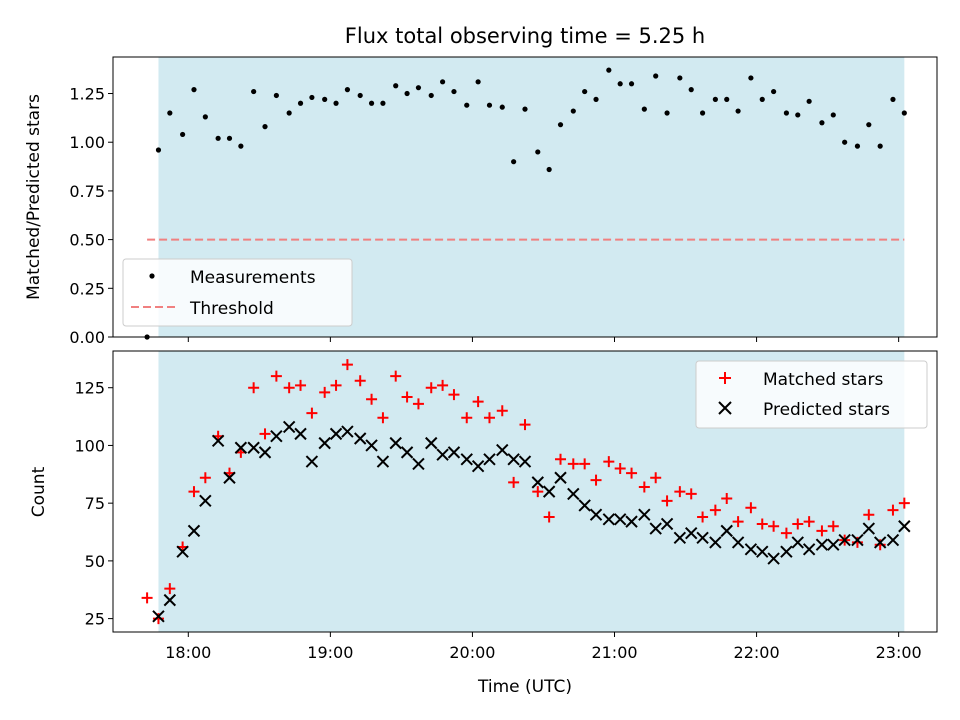  Describe the element at coordinates (543, 647) in the screenshot. I see `count-x-ticks: 18:00 19:00 20:00 21:00 22:00 23:00` at that location.